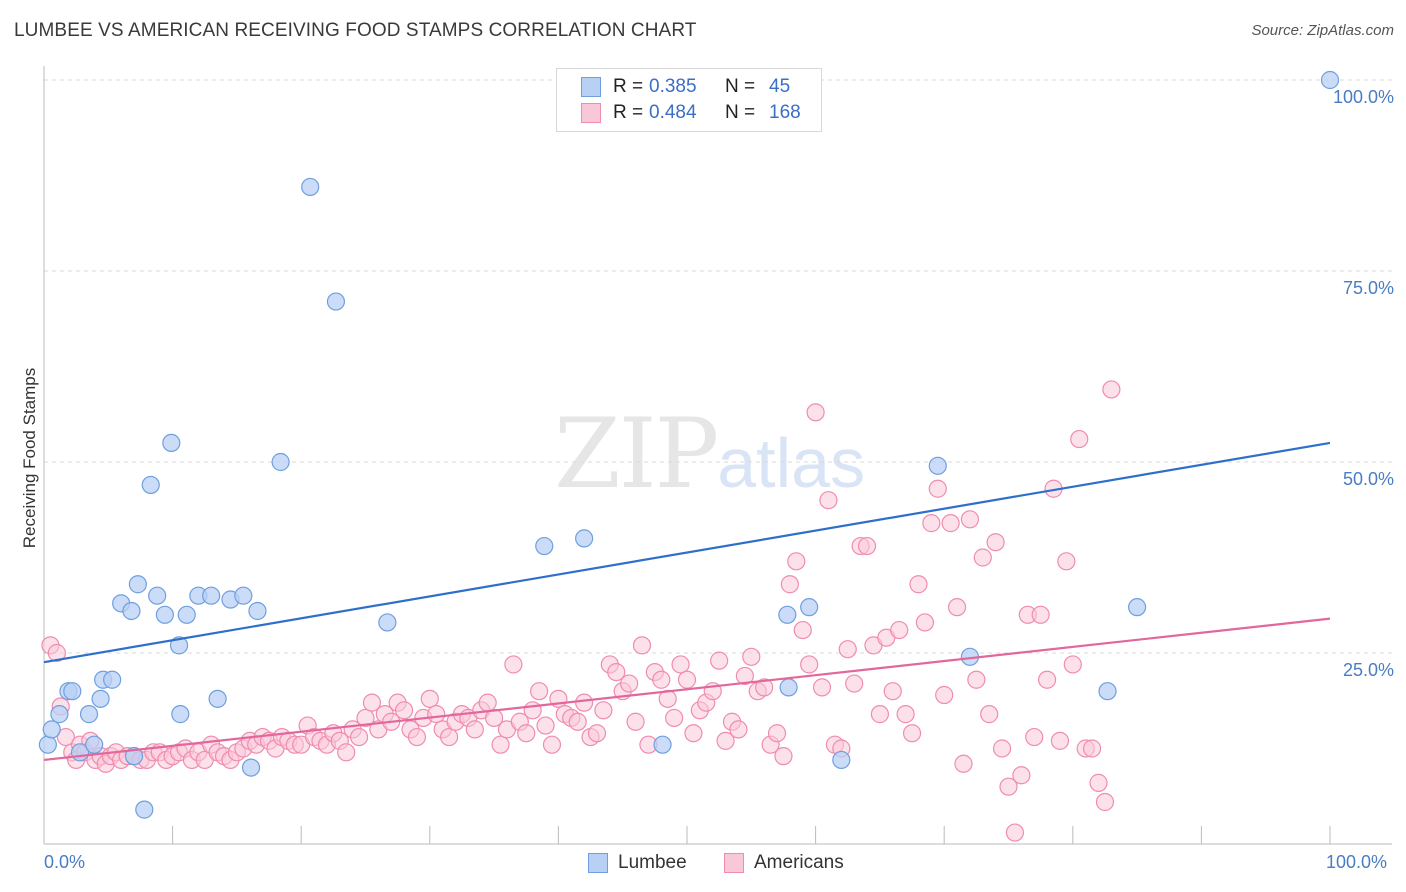 The height and width of the screenshot is (892, 1406). I want to click on bottom-legend-label-americans: Americans, so click(799, 862).